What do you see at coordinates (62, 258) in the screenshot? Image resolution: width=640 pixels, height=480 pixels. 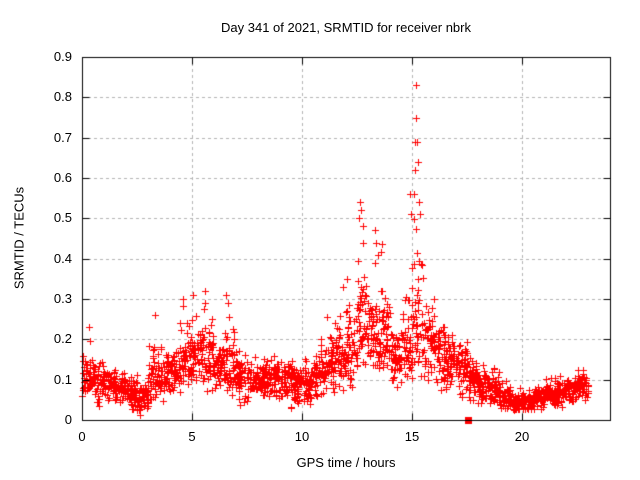 I see `y-tick-label: 0.4` at bounding box center [62, 258].